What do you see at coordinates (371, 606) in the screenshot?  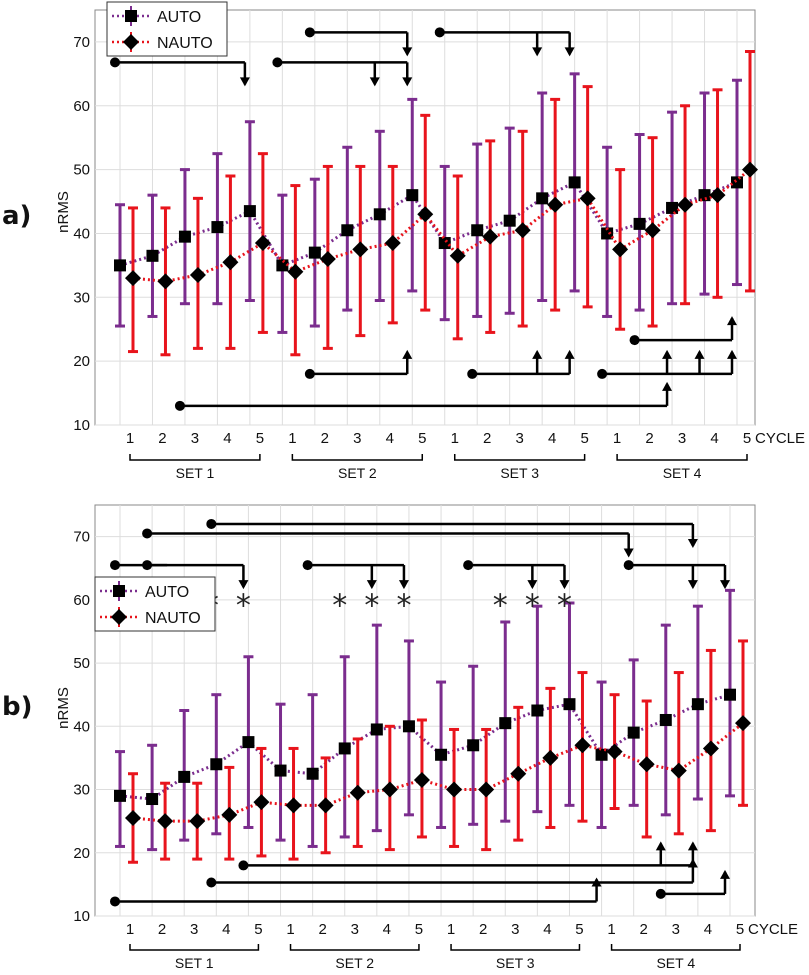 I see `significance-star: *` at bounding box center [371, 606].